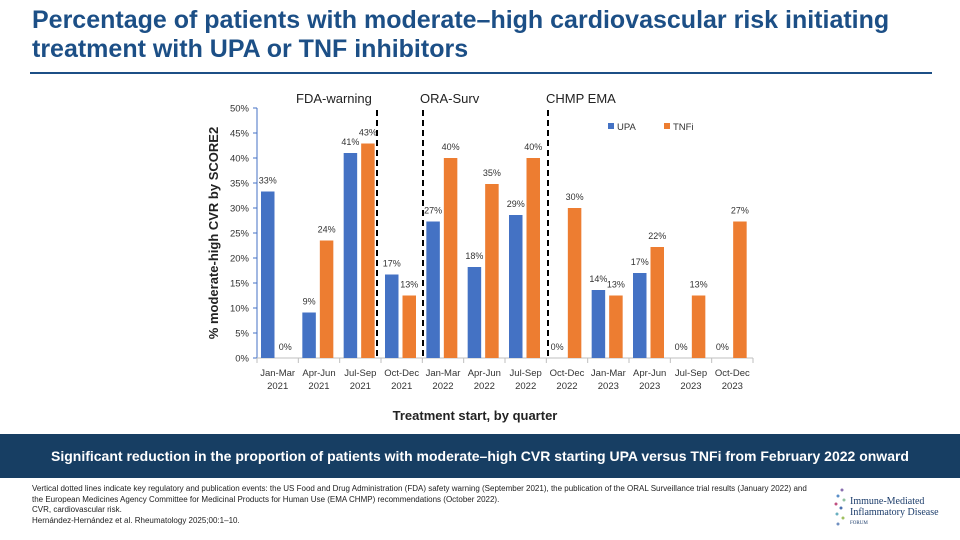 This screenshot has width=960, height=540. Describe the element at coordinates (240, 259) in the screenshot. I see `y-tick-label: 20%` at that location.